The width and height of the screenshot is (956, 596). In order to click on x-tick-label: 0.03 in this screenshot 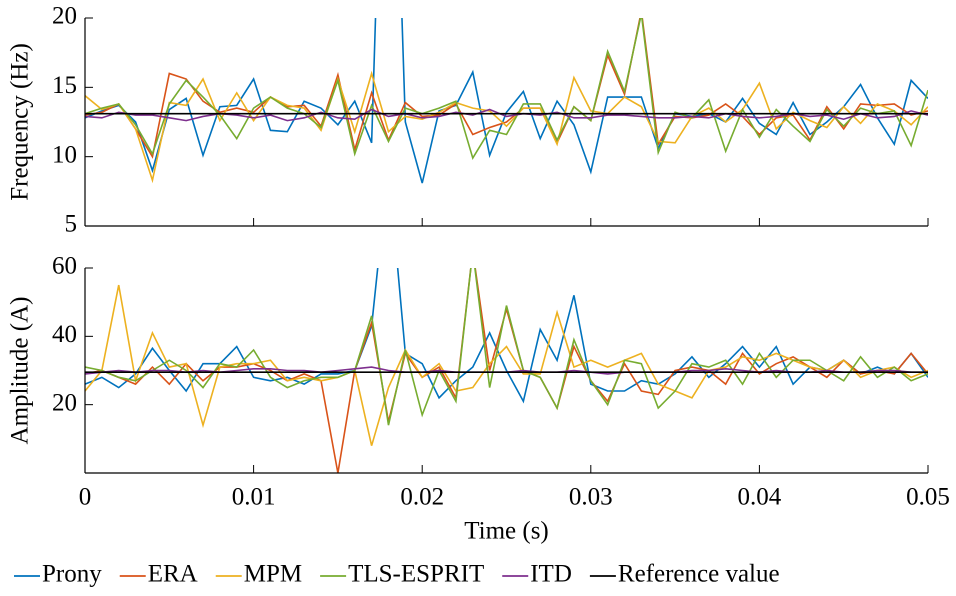, I will do `click(591, 497)`.